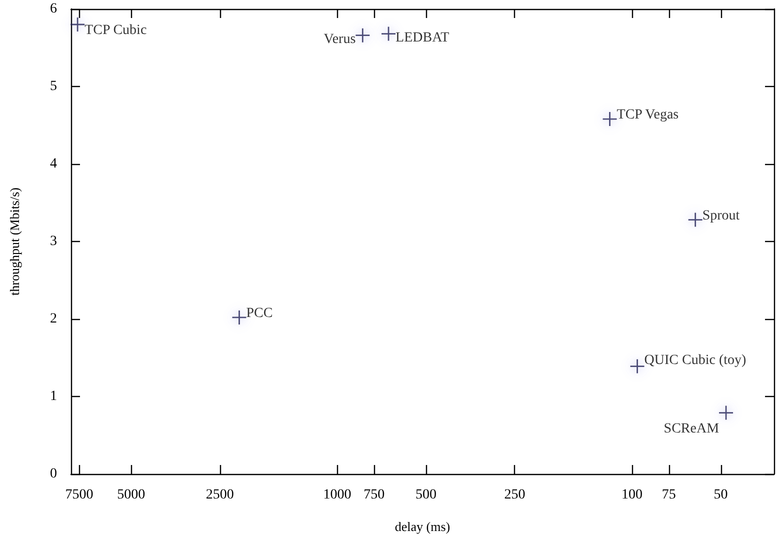 This screenshot has height=545, width=777. I want to click on series-label: LEDBAT, so click(423, 38).